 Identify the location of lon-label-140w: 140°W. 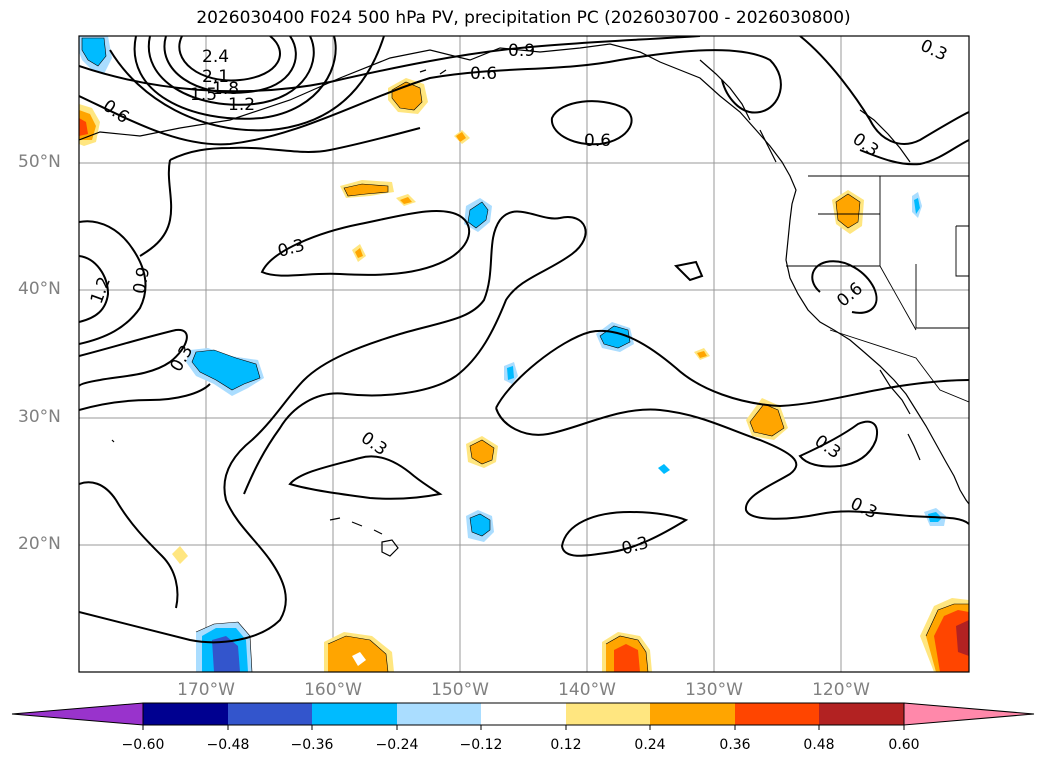
(587, 690).